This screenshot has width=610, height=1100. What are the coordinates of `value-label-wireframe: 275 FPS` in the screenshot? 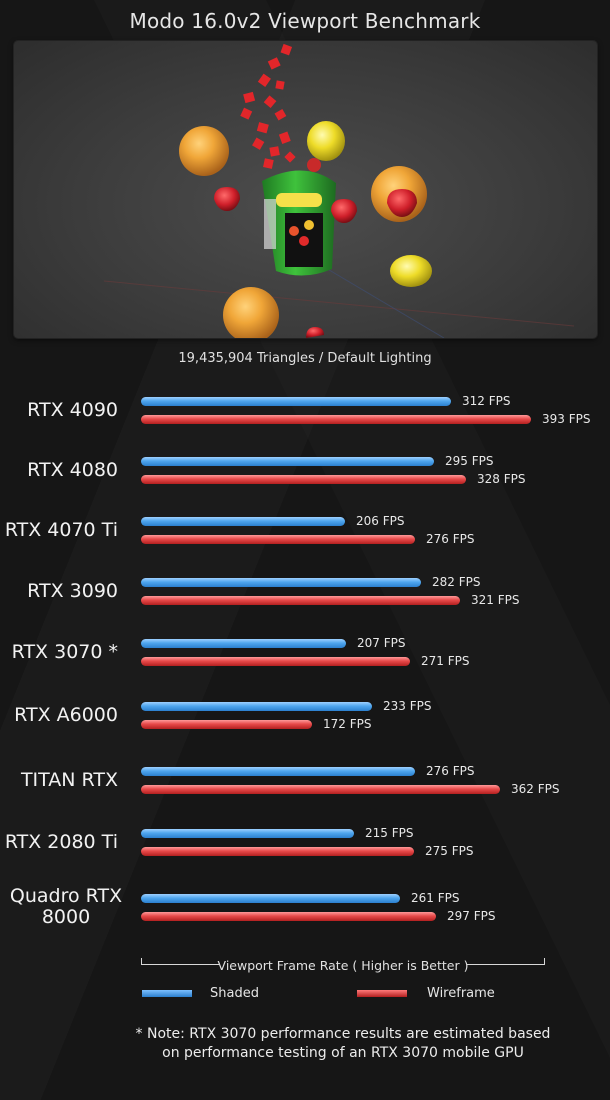 It's located at (449, 851).